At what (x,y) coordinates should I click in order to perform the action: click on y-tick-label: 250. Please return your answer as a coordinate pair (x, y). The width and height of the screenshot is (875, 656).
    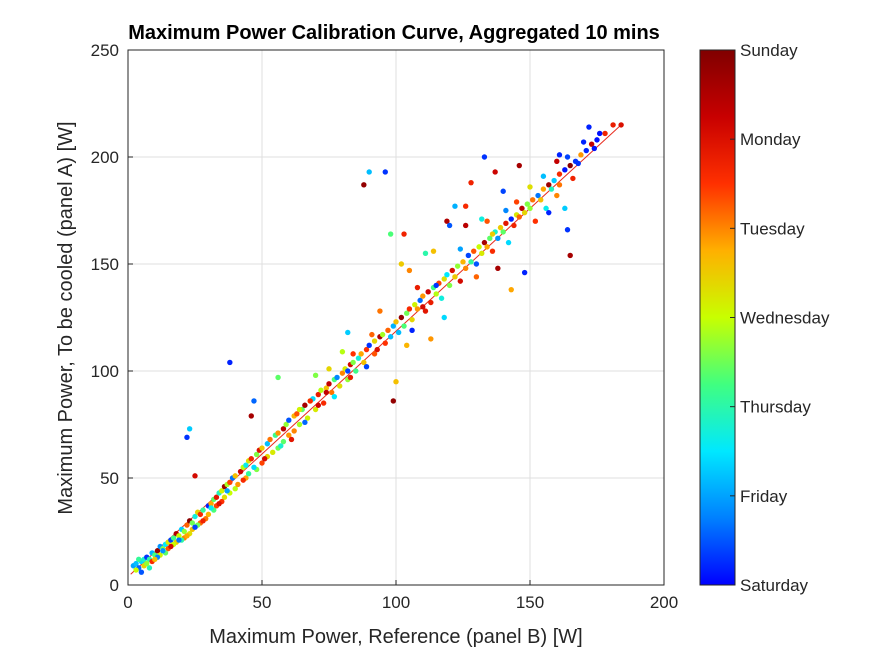
    Looking at the image, I should click on (105, 50).